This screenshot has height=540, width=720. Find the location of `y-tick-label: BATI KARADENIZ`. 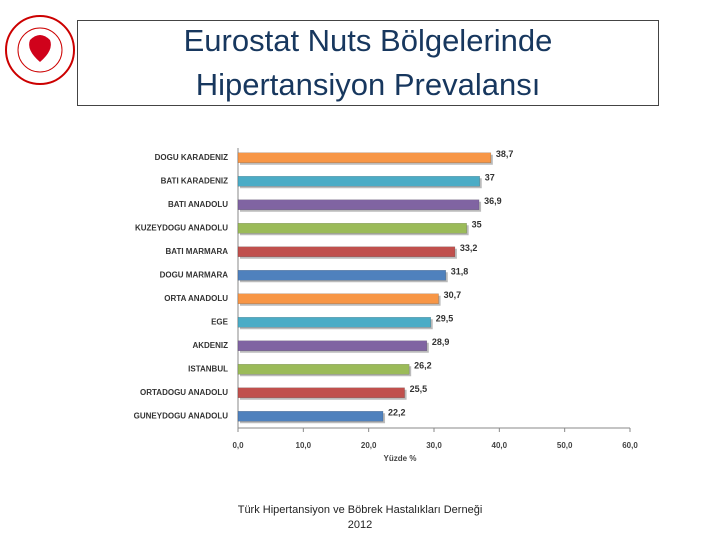

y-tick-label: BATI KARADENIZ is located at coordinates (195, 180).